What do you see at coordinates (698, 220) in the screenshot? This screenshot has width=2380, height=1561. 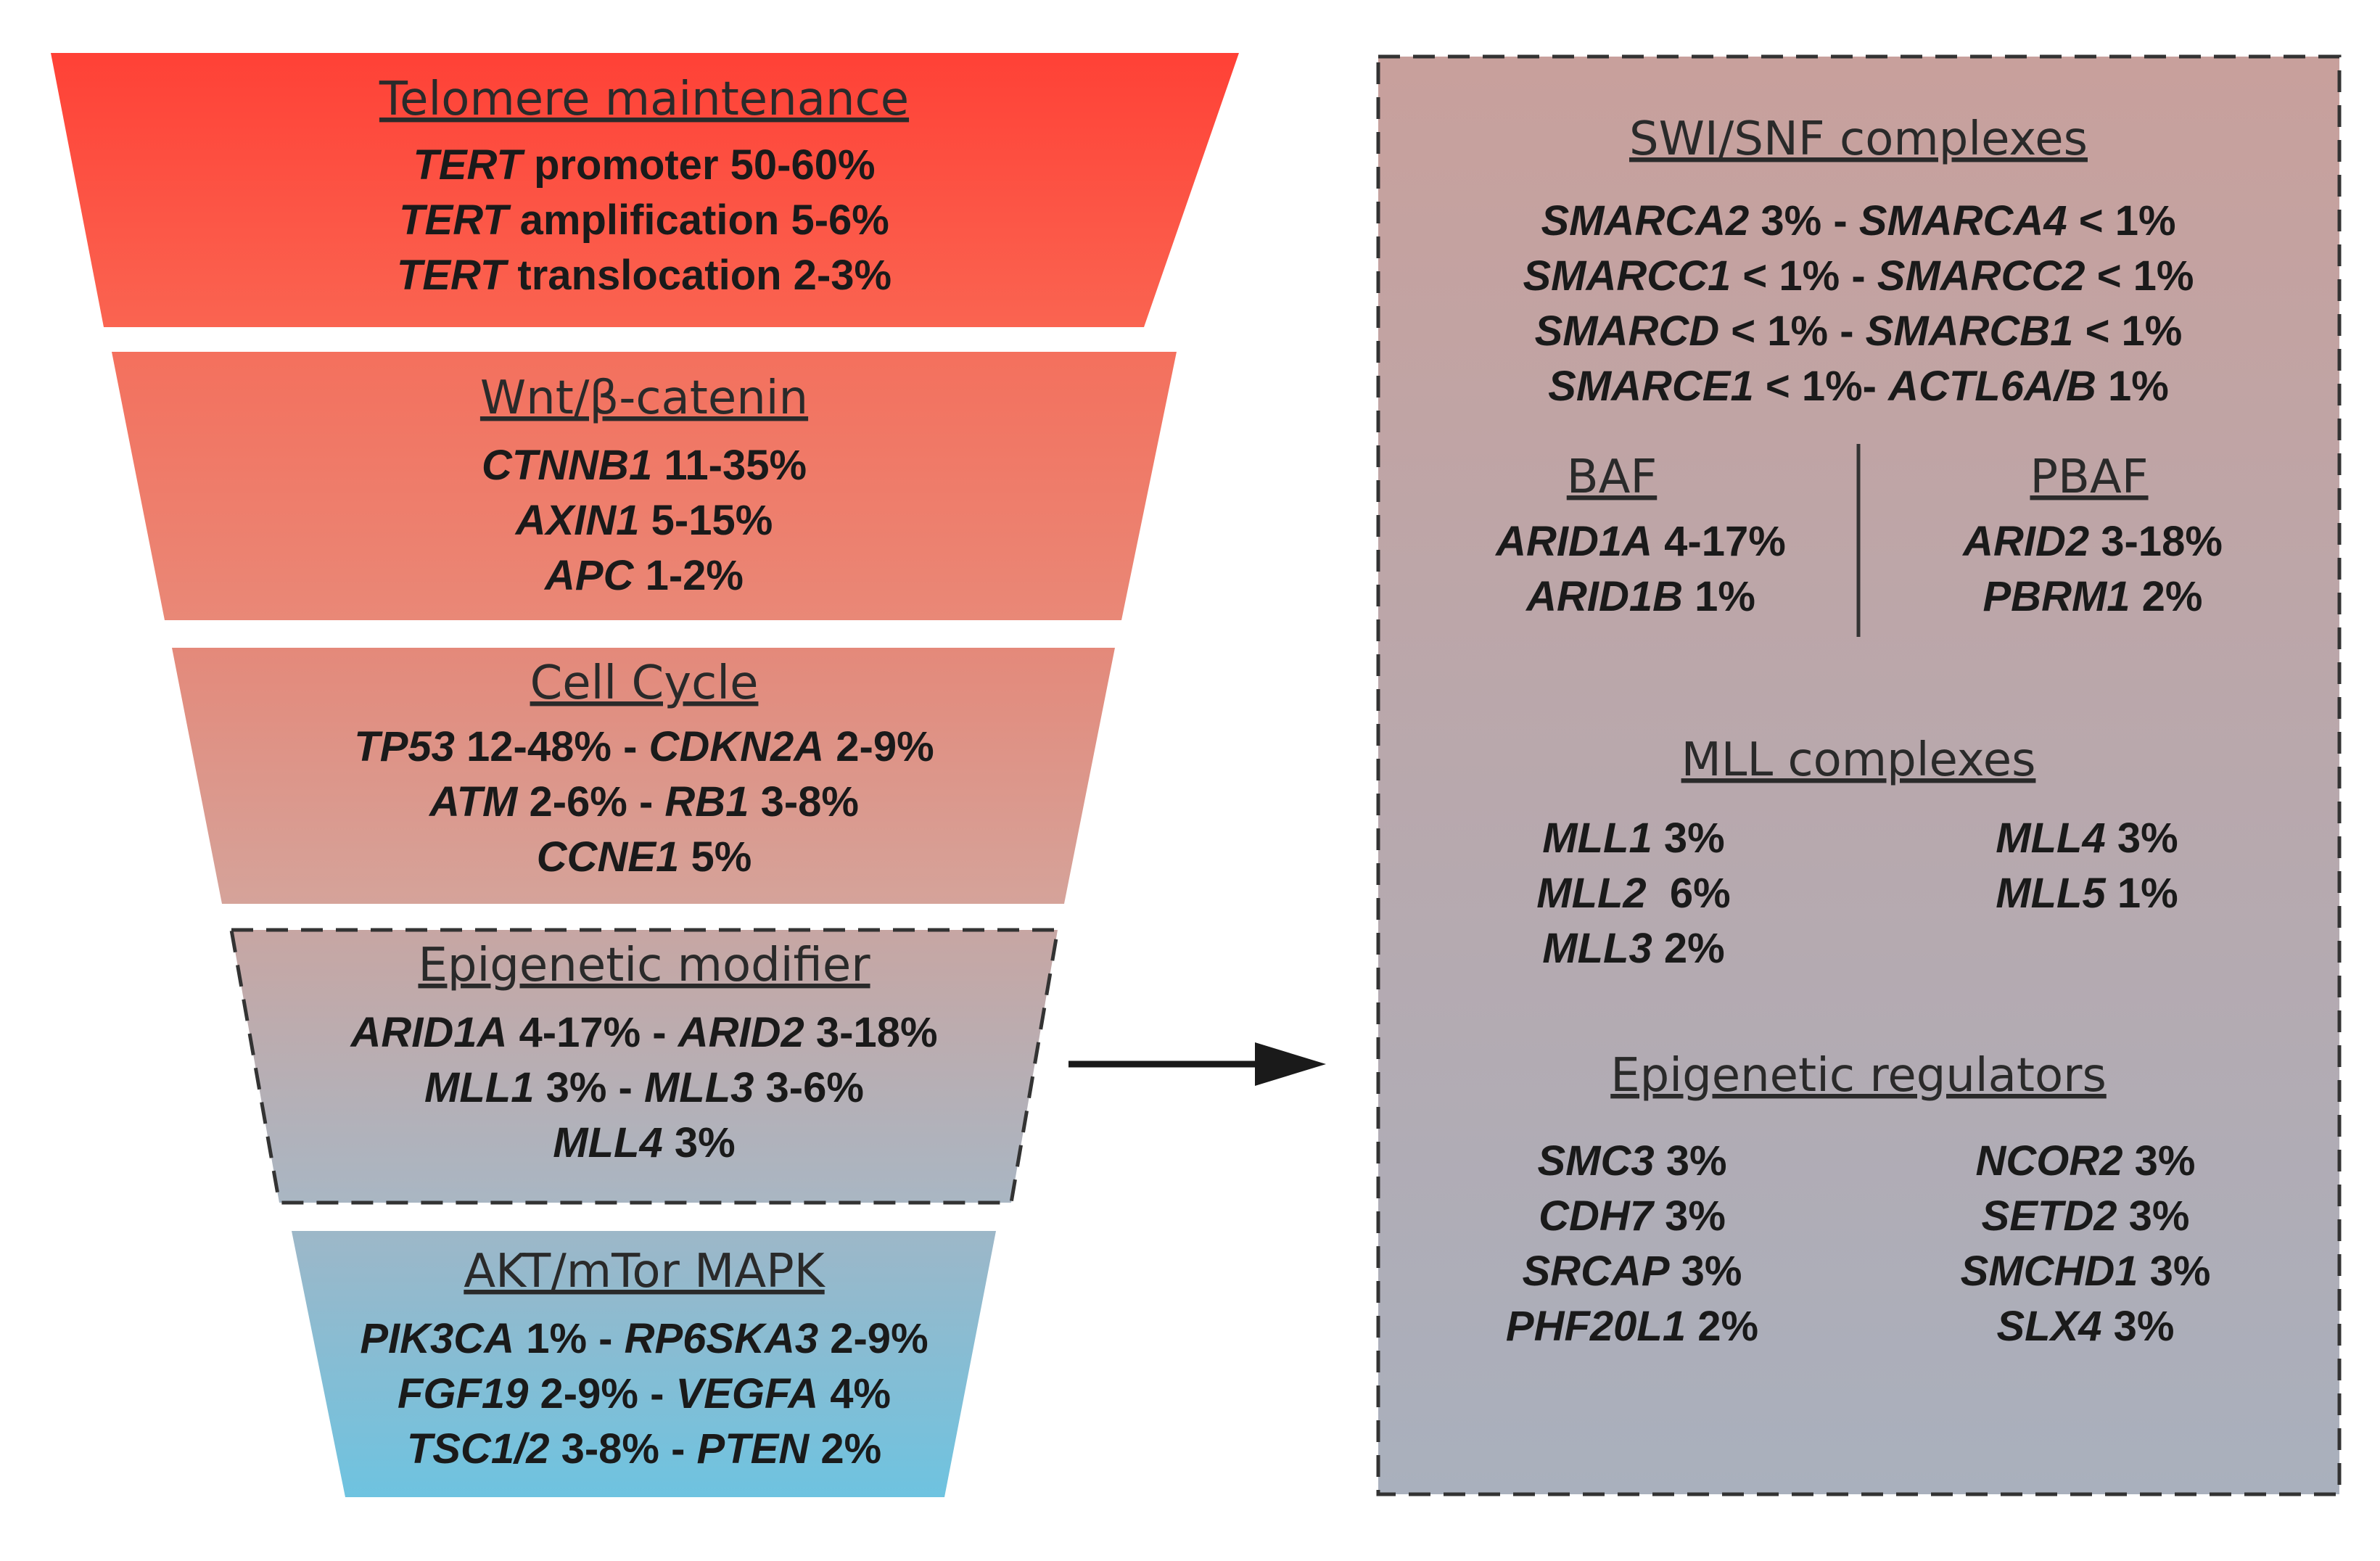 I see `gene-frequency: amplification 5-6%` at bounding box center [698, 220].